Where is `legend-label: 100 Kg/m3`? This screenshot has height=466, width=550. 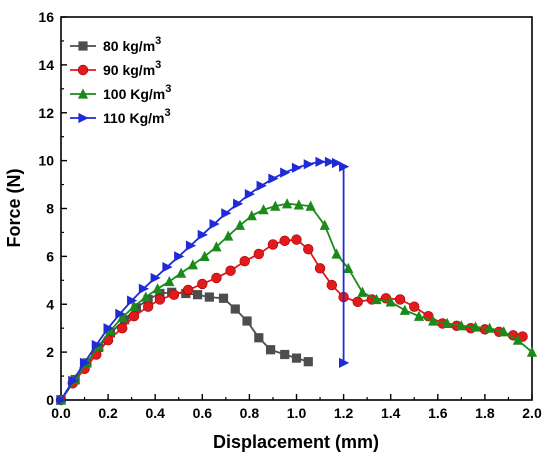
legend-label: 100 Kg/m3 is located at coordinates (137, 92).